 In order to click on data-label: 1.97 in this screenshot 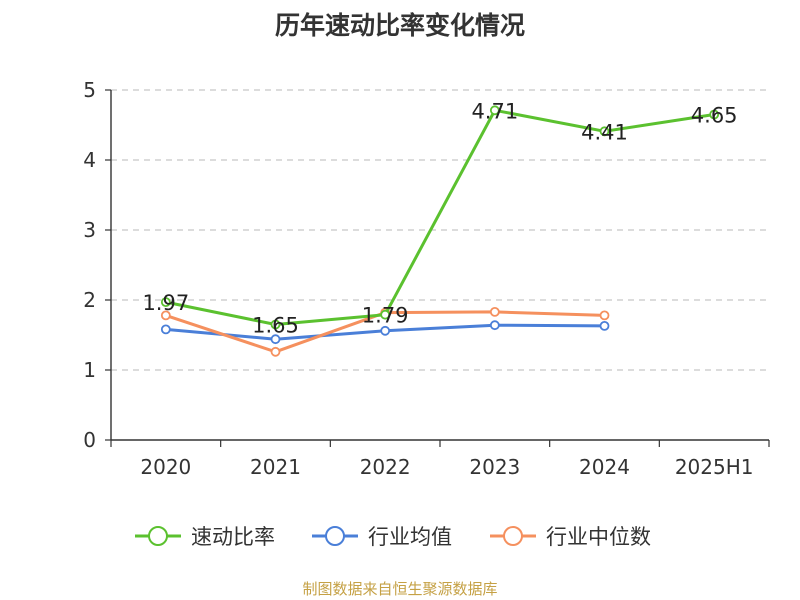, I will do `click(165, 303)`.